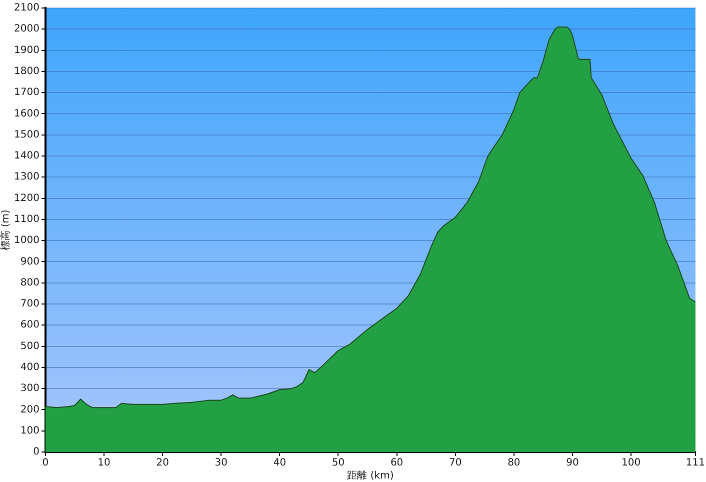  Describe the element at coordinates (30, 410) in the screenshot. I see `y-tick-label: 200` at that location.